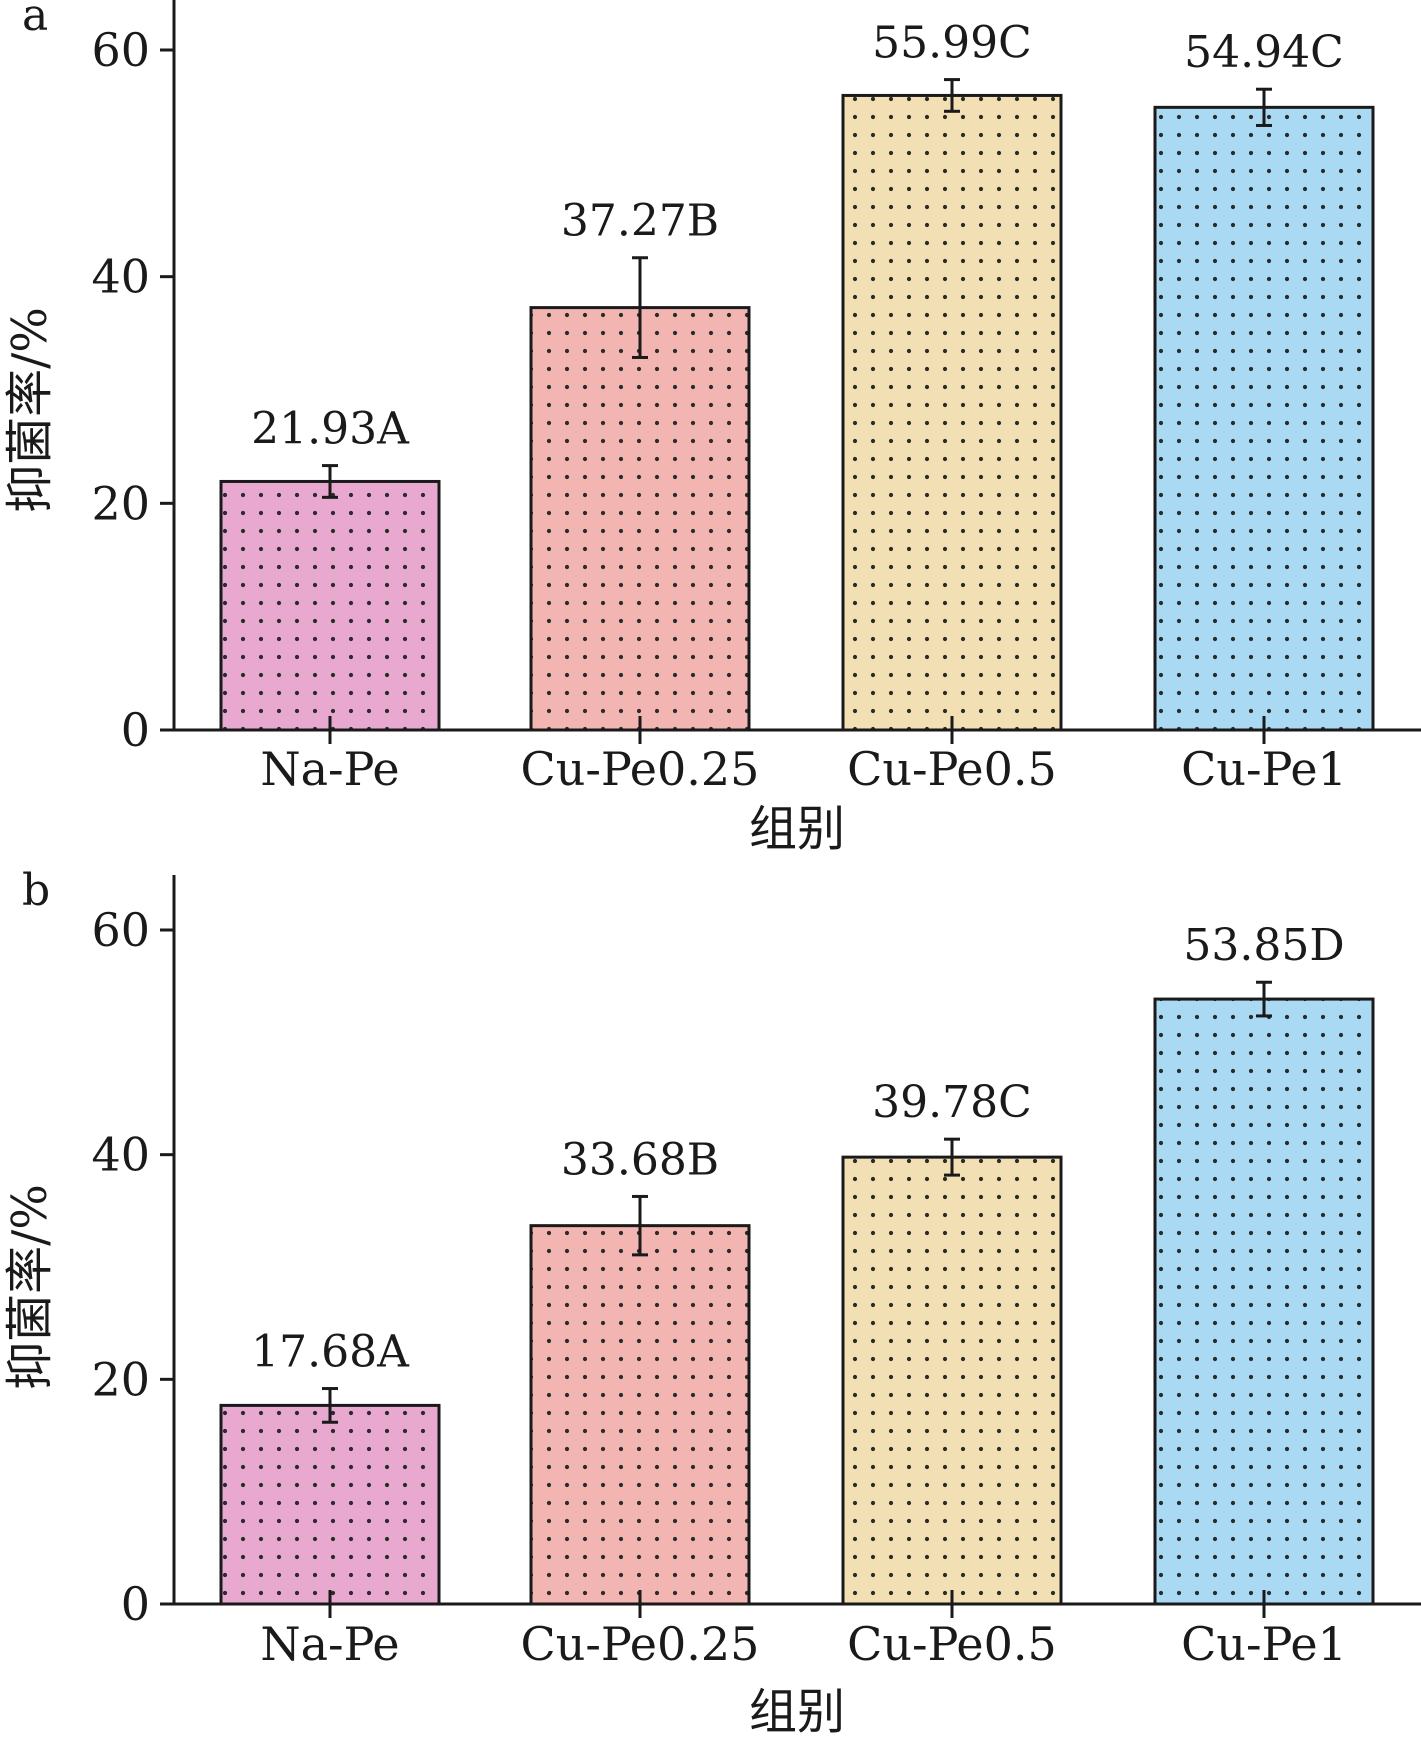  I want to click on value-label: 53.85D, so click(1263, 945).